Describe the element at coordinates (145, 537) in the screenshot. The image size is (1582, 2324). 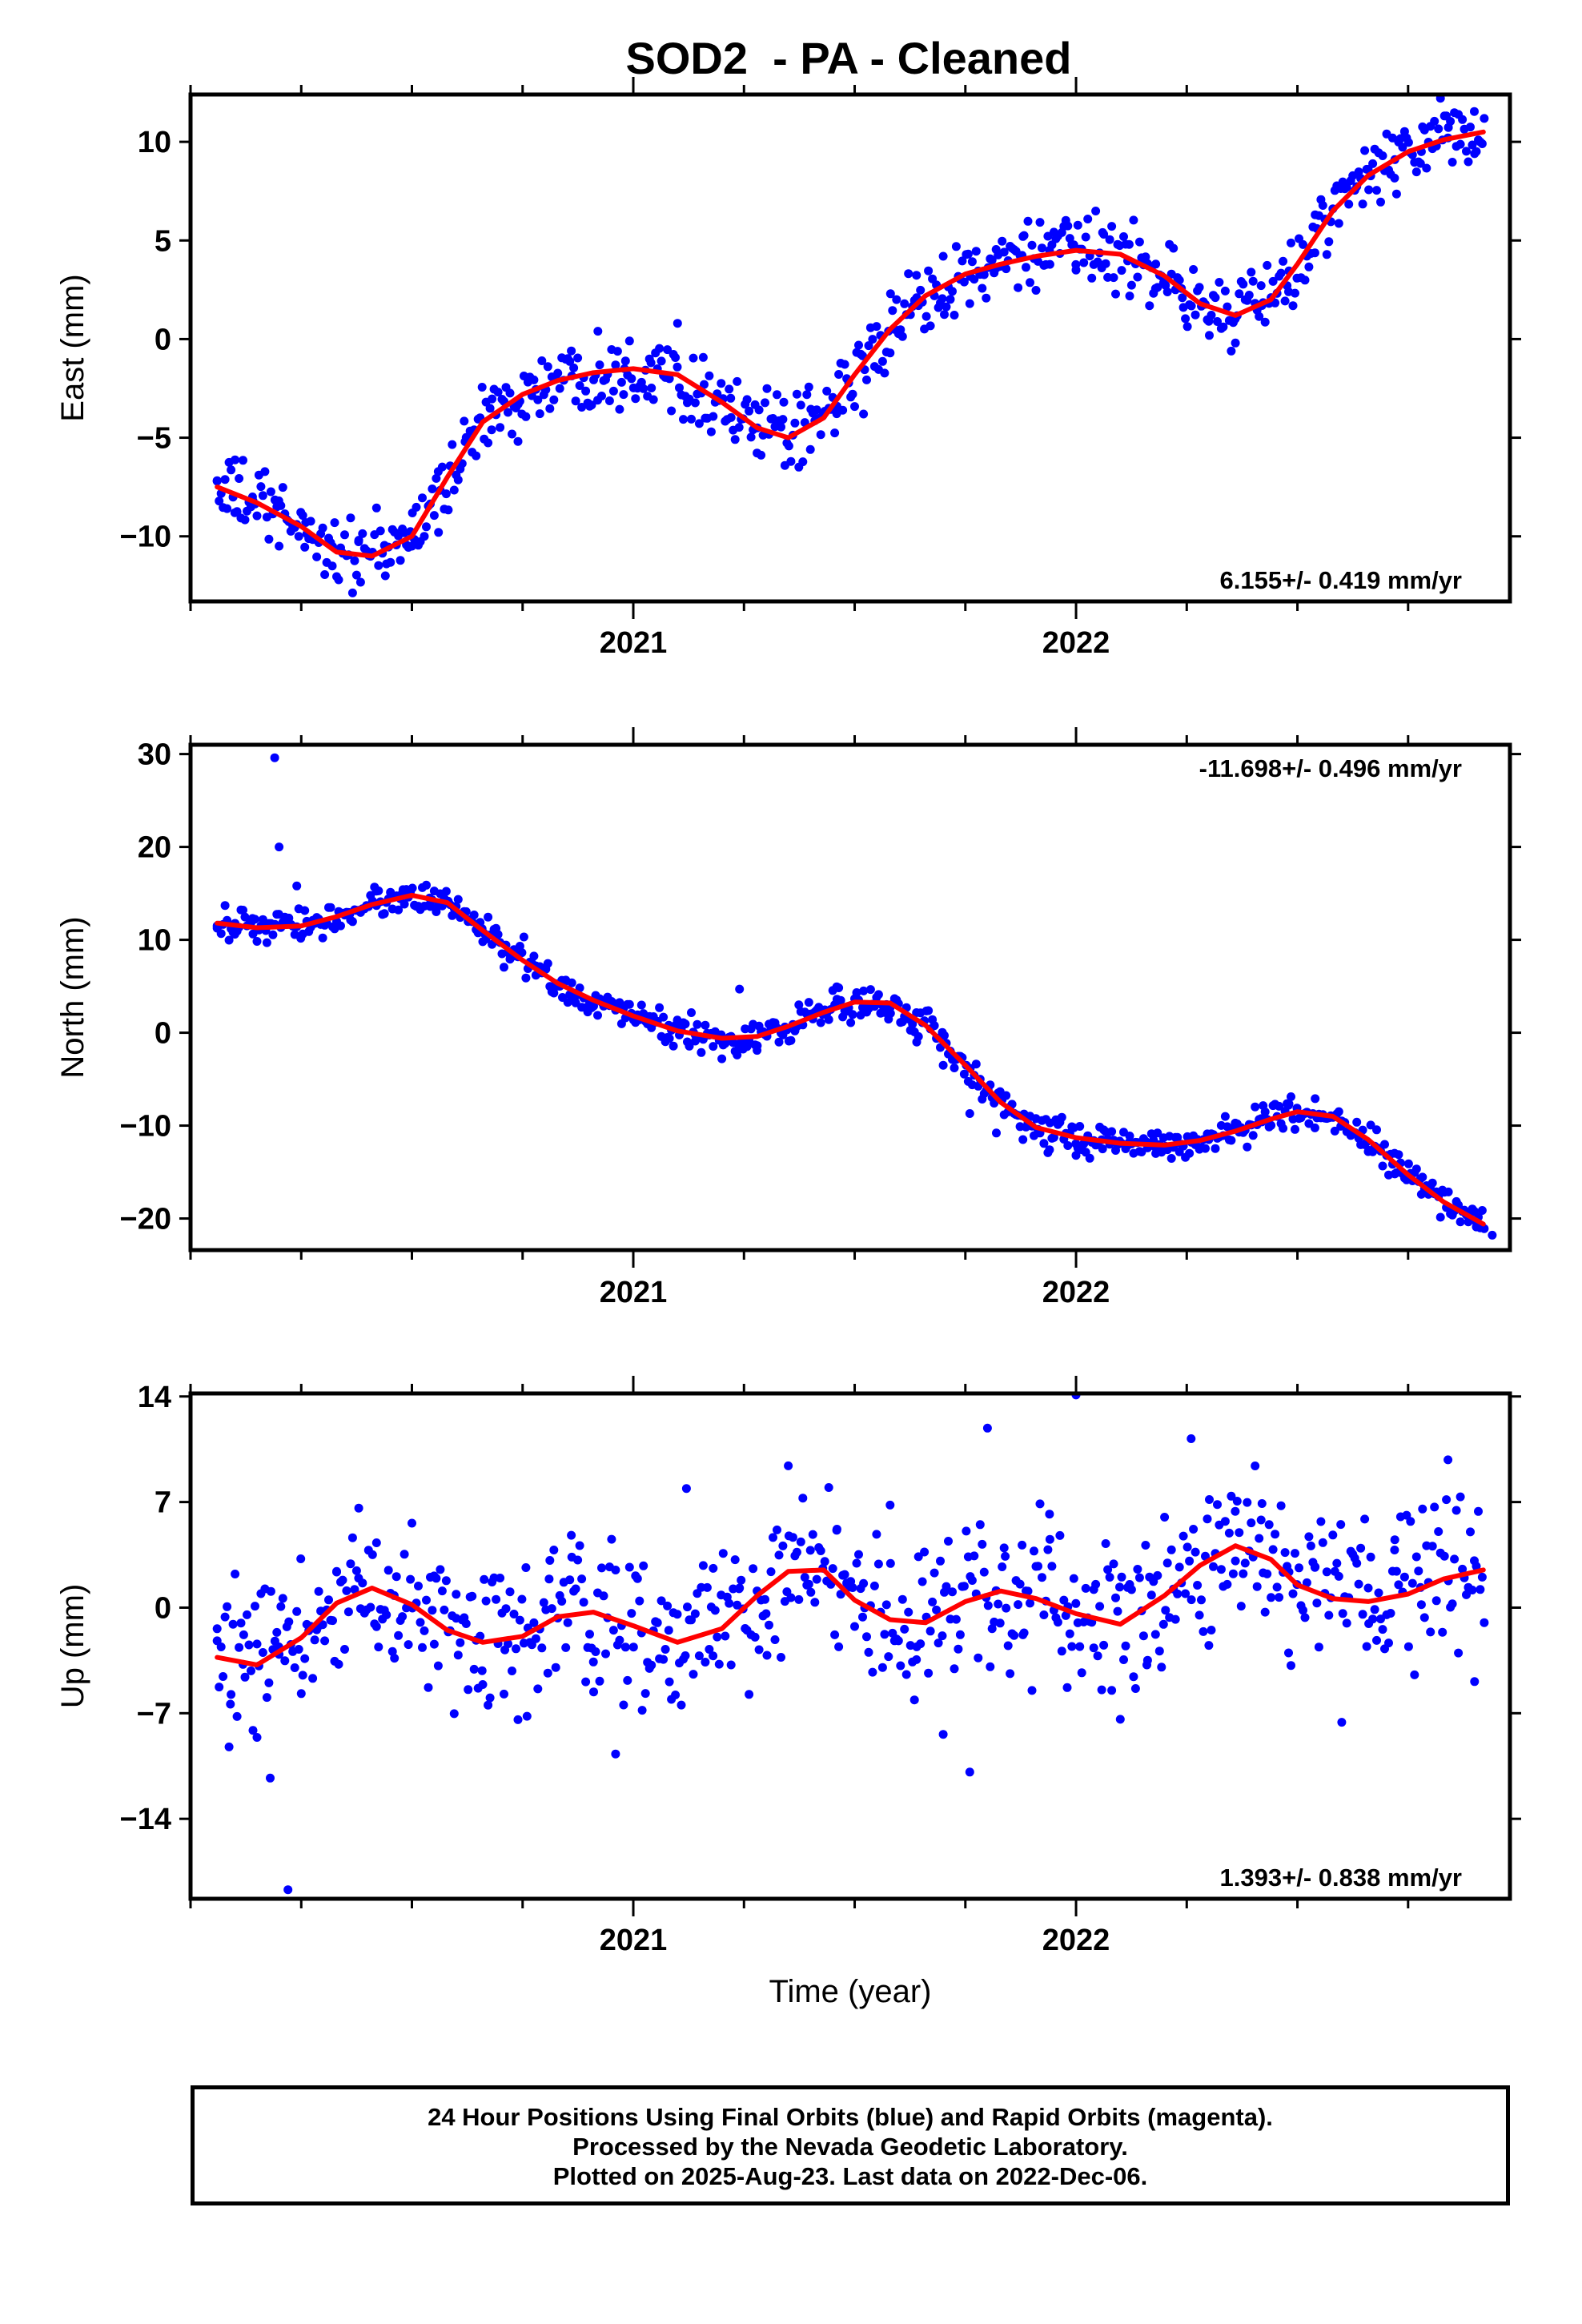
I see `y-tick-label: −10` at that location.